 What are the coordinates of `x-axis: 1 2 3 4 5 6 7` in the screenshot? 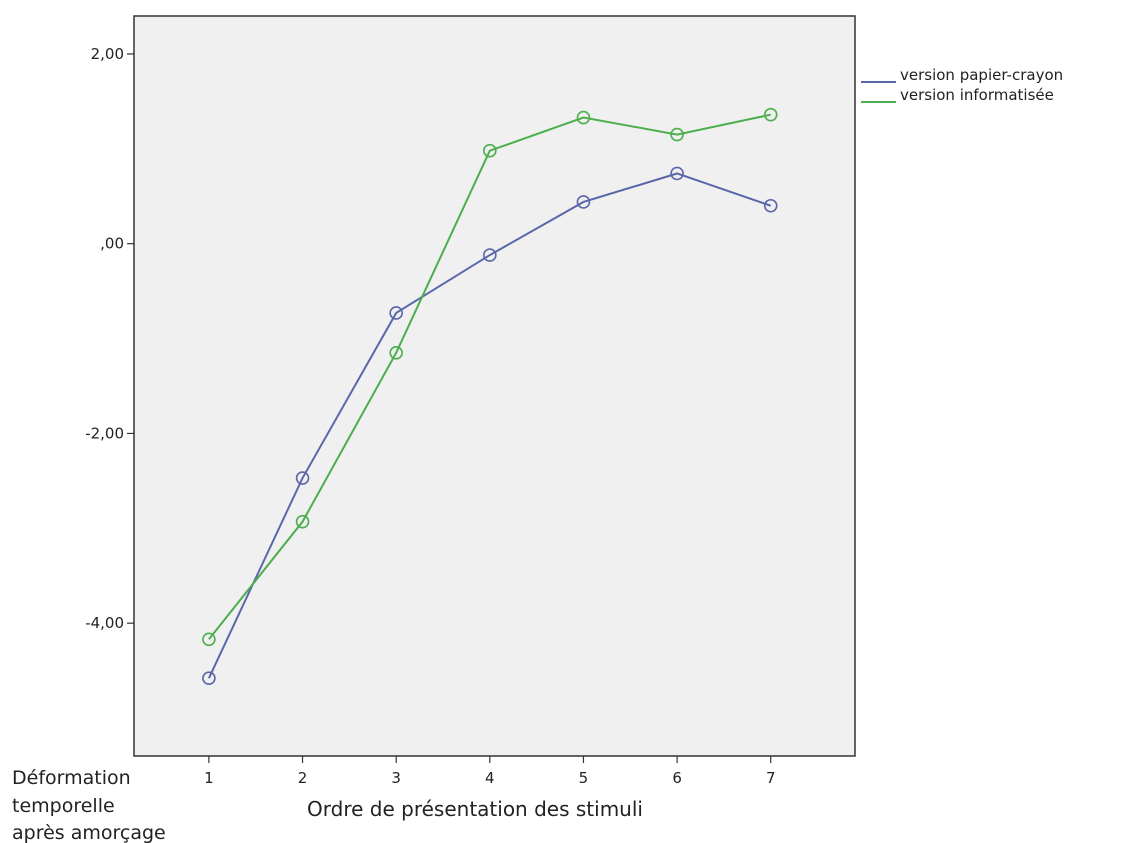 It's located at (490, 771).